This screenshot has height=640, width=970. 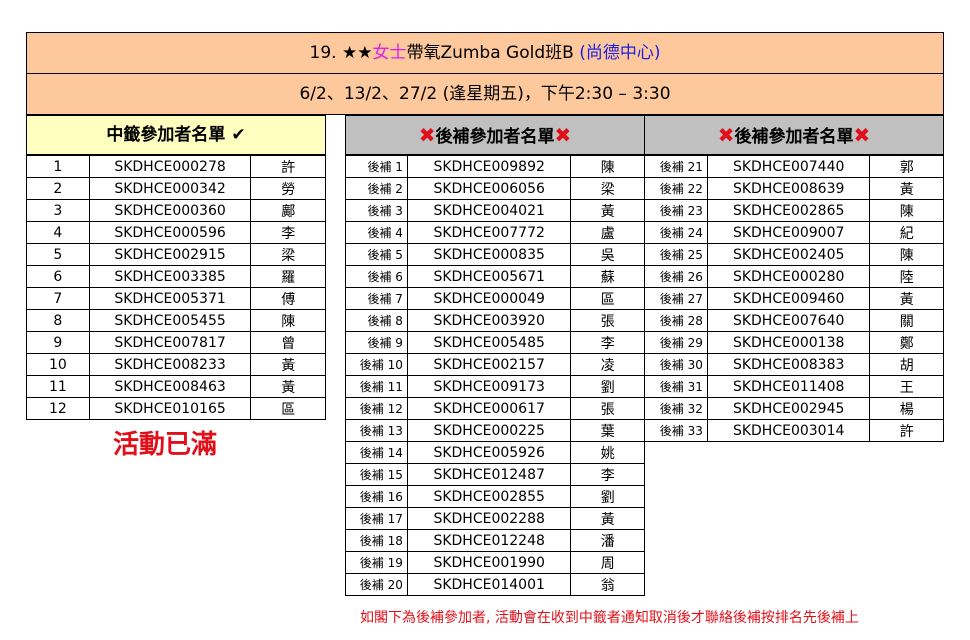 I want to click on surname-cell: 姚, so click(x=607, y=452).